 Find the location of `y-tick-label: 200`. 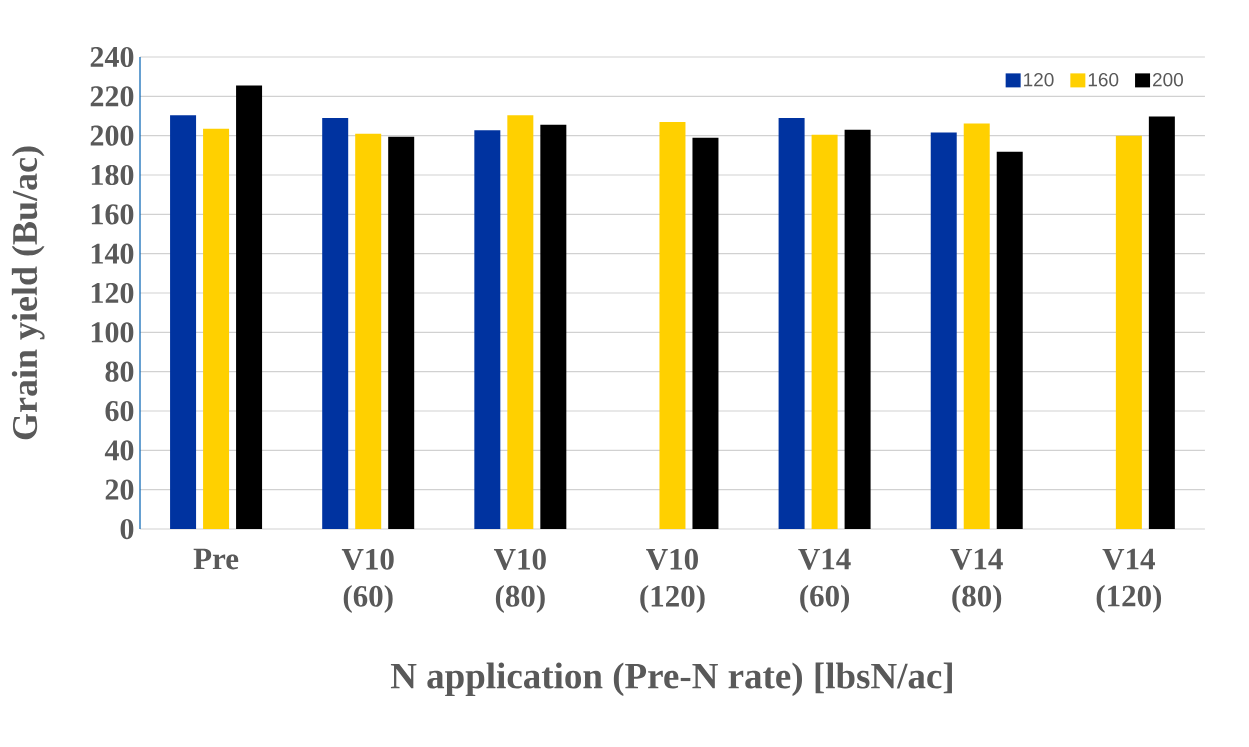

y-tick-label: 200 is located at coordinates (112, 135).